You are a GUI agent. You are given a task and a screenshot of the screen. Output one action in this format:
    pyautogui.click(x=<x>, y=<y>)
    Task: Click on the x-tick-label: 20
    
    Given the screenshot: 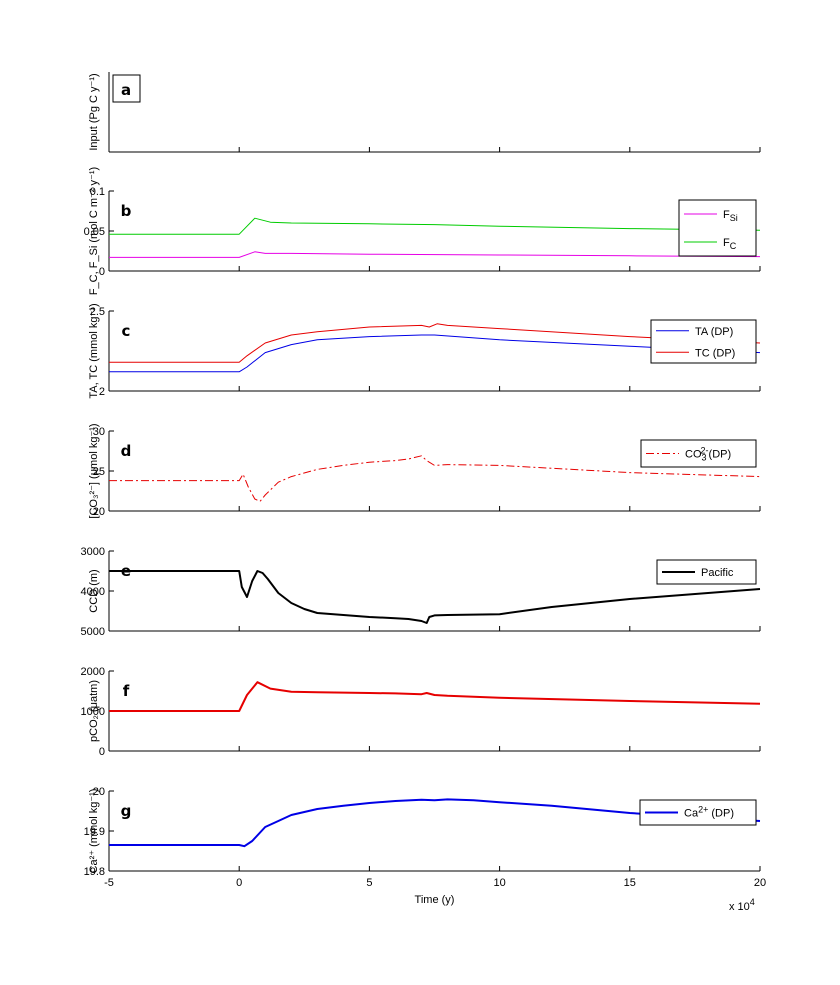 What is the action you would take?
    pyautogui.click(x=760, y=883)
    